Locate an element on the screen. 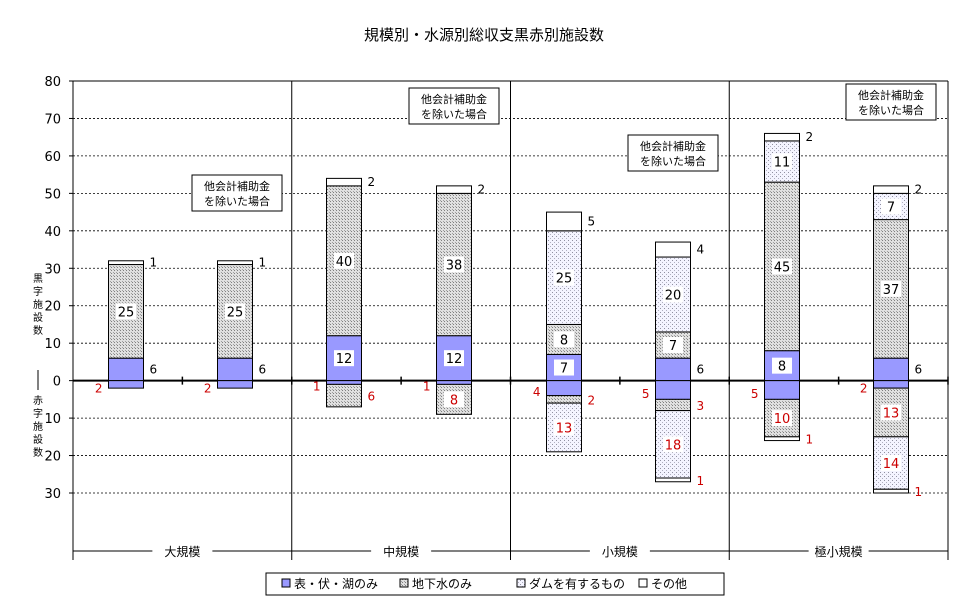  legend-label: その他 is located at coordinates (669, 584).